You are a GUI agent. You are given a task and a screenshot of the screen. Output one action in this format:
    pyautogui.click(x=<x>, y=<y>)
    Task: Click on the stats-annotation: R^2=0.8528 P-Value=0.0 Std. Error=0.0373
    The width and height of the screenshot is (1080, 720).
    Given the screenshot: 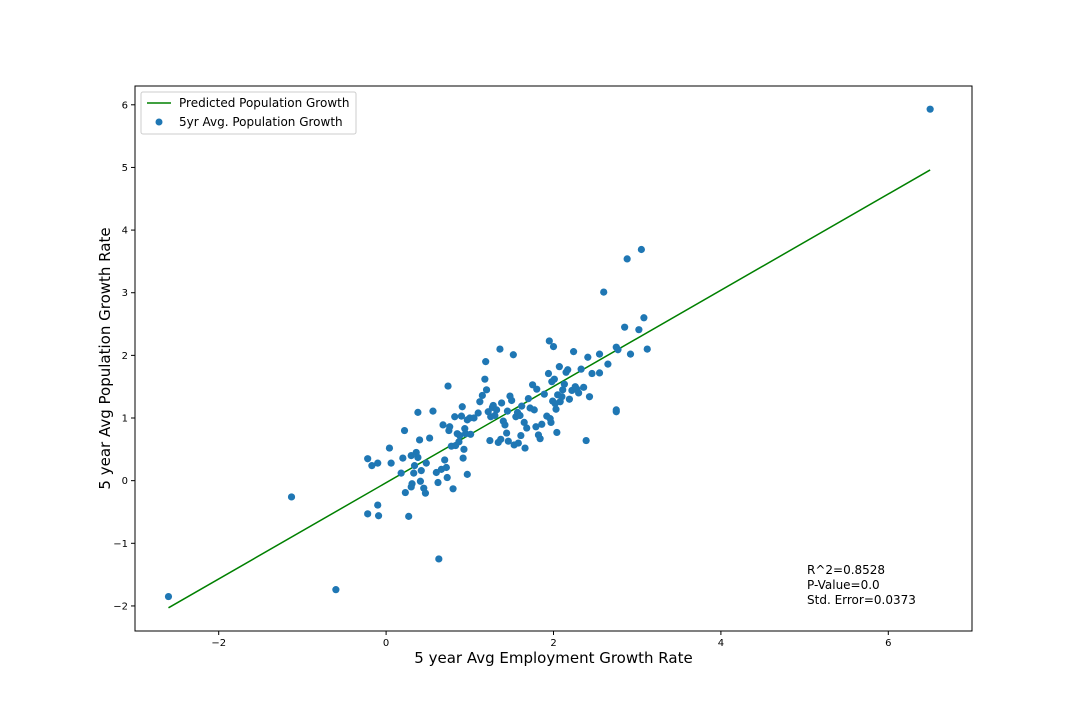 What is the action you would take?
    pyautogui.click(x=861, y=585)
    